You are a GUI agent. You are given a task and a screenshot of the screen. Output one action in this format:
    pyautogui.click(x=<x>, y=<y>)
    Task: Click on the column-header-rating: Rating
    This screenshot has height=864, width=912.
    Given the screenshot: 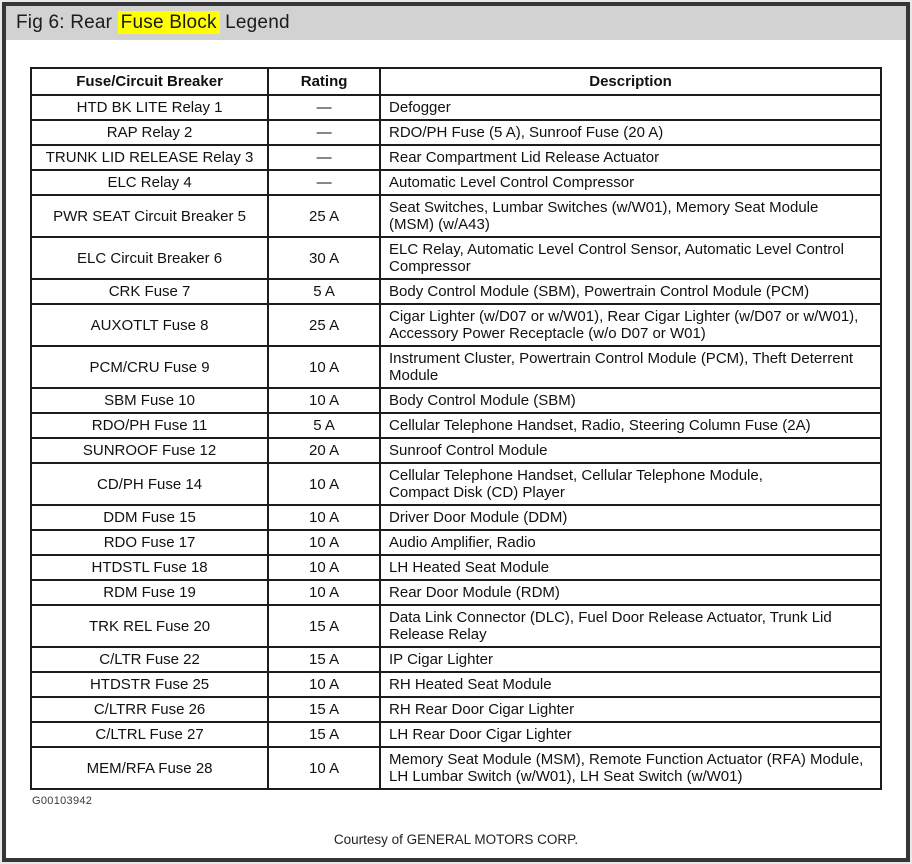 What is the action you would take?
    pyautogui.click(x=324, y=81)
    